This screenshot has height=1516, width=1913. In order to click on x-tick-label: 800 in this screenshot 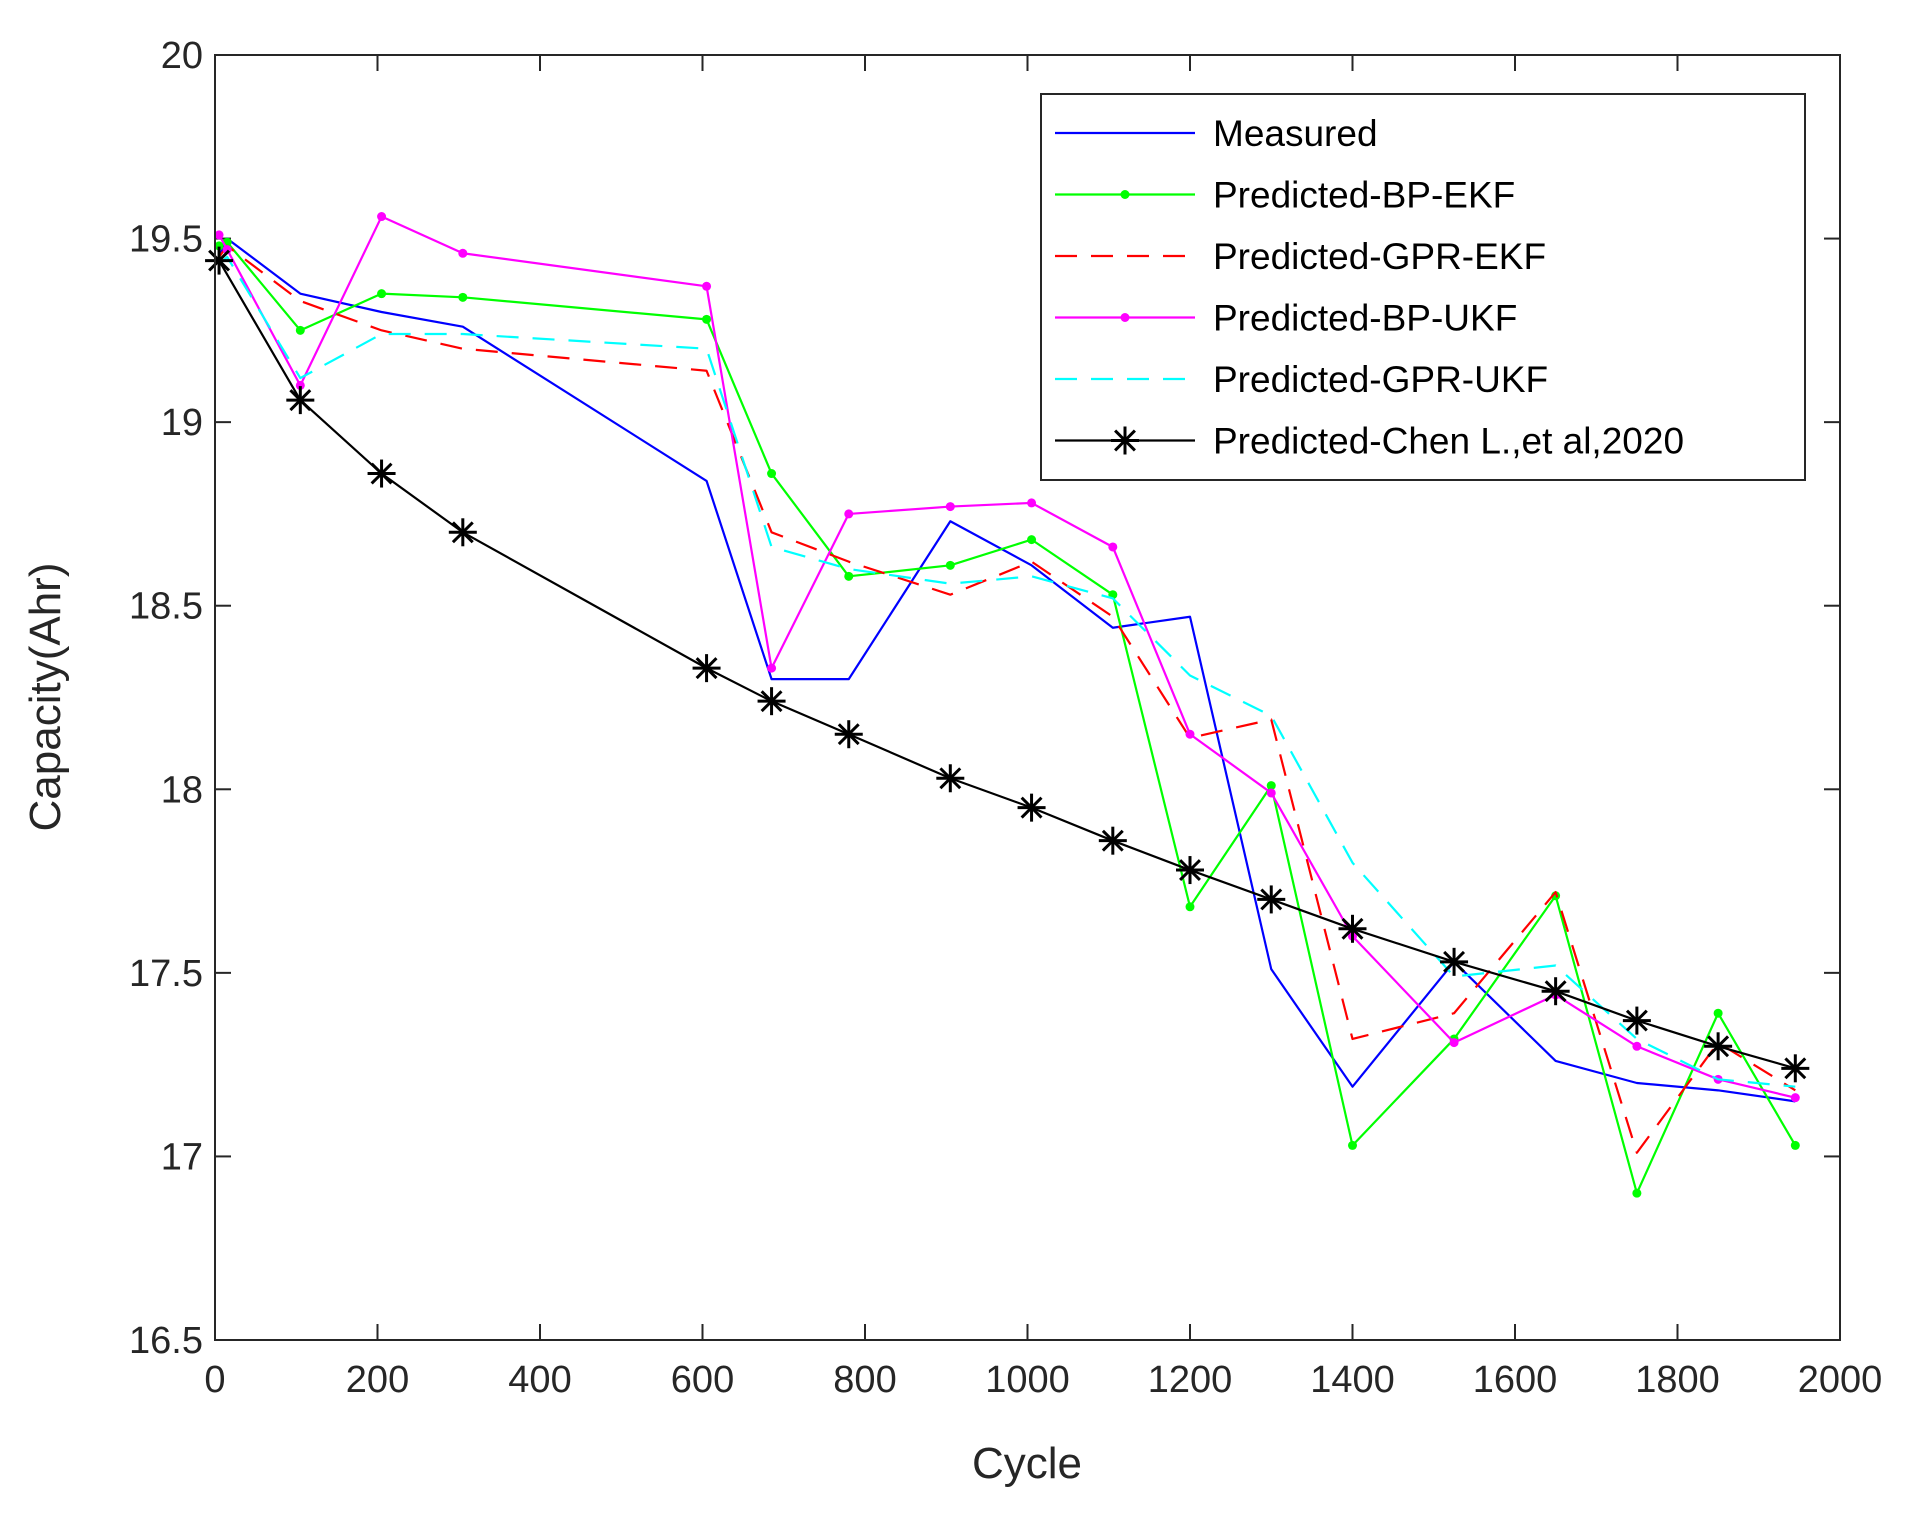, I will do `click(864, 1380)`.